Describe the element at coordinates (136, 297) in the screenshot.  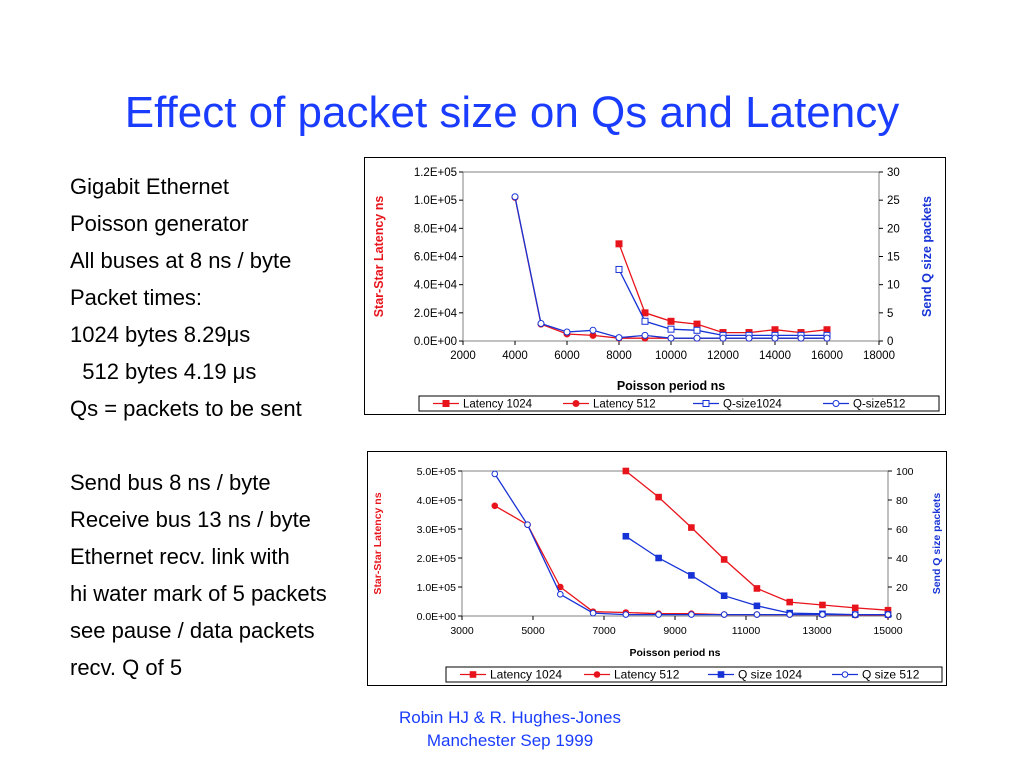
I see `bullet-line: Packet times:` at that location.